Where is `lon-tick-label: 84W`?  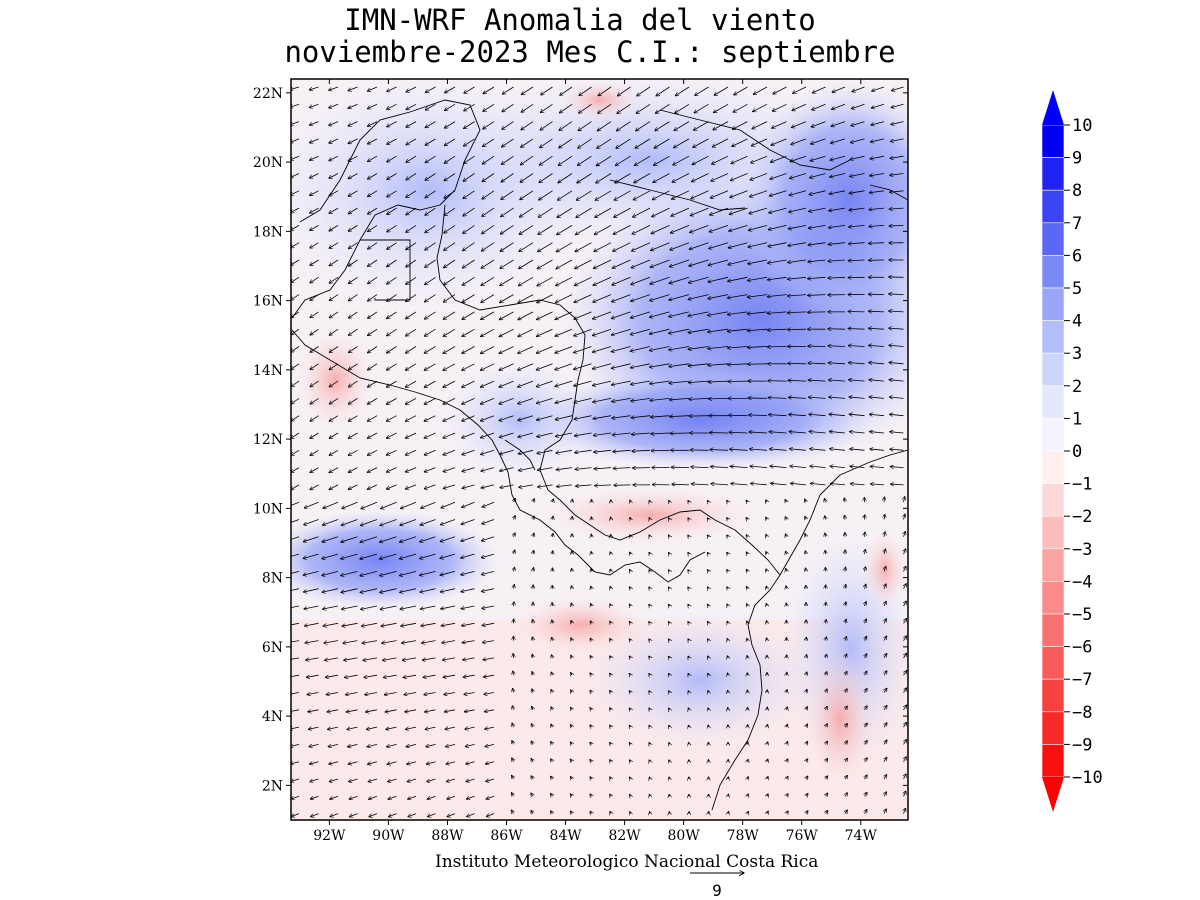
lon-tick-label: 84W is located at coordinates (565, 836).